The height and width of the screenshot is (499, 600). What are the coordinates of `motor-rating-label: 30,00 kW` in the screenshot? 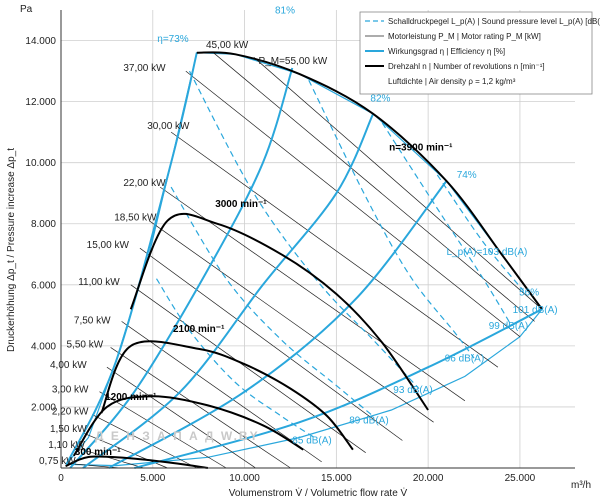 It's located at (168, 126).